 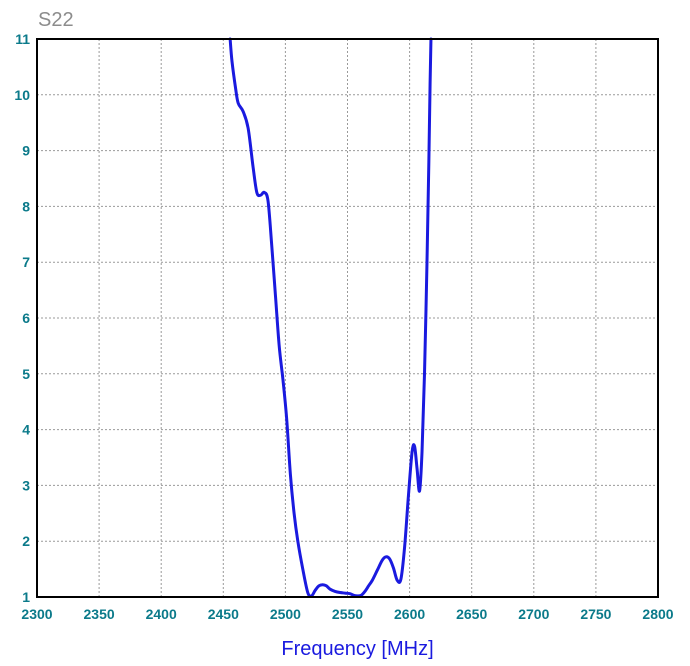 What do you see at coordinates (56, 20) in the screenshot?
I see `chart-title: S22` at bounding box center [56, 20].